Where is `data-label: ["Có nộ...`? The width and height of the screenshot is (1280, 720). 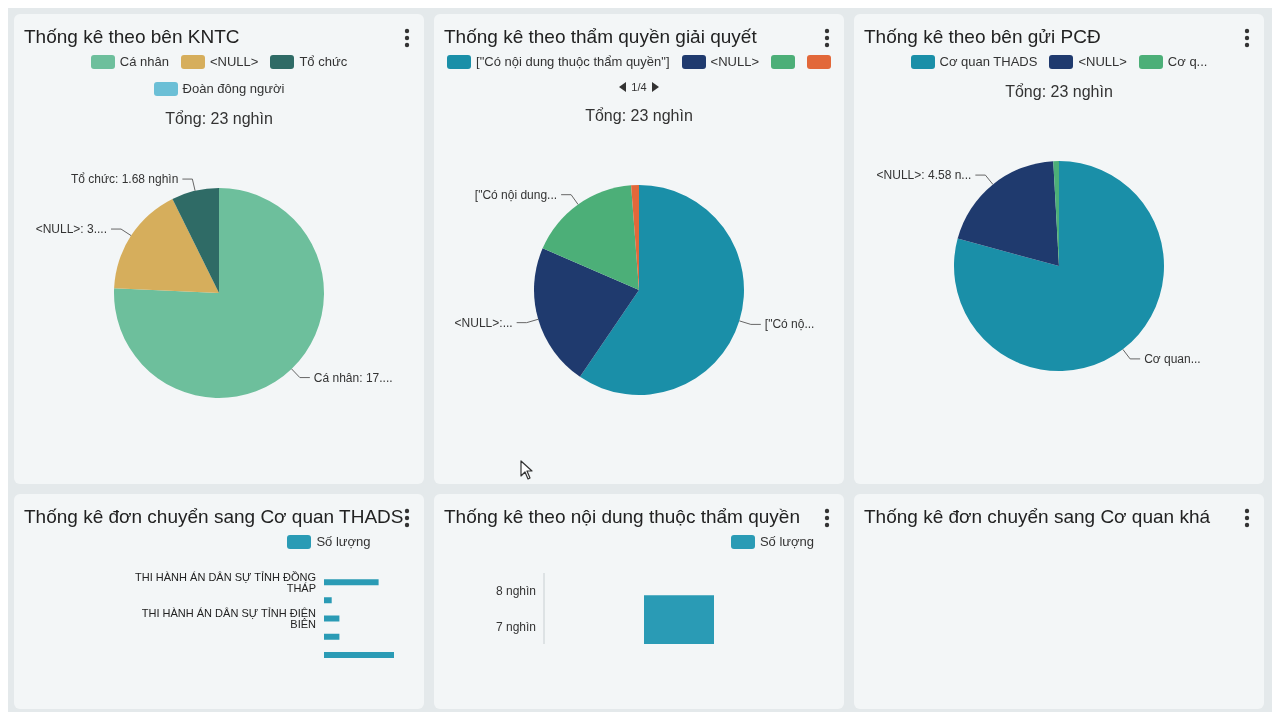
data-label: ["Có nộ... is located at coordinates (789, 324).